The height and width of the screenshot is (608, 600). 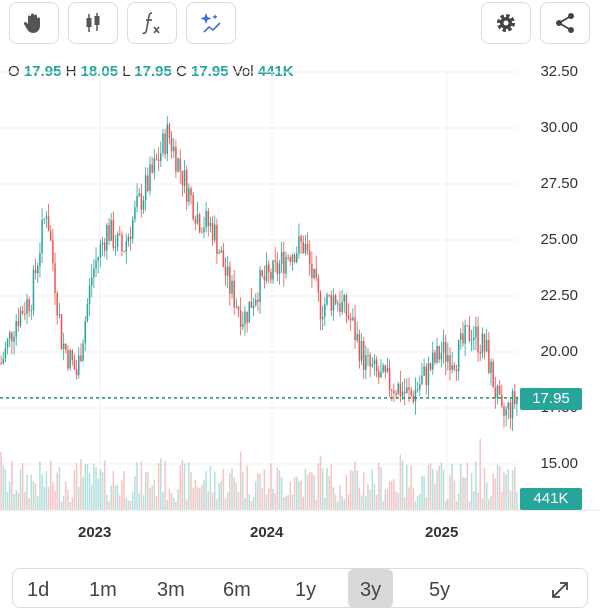 I want to click on chart-type-button, so click(x=93, y=23).